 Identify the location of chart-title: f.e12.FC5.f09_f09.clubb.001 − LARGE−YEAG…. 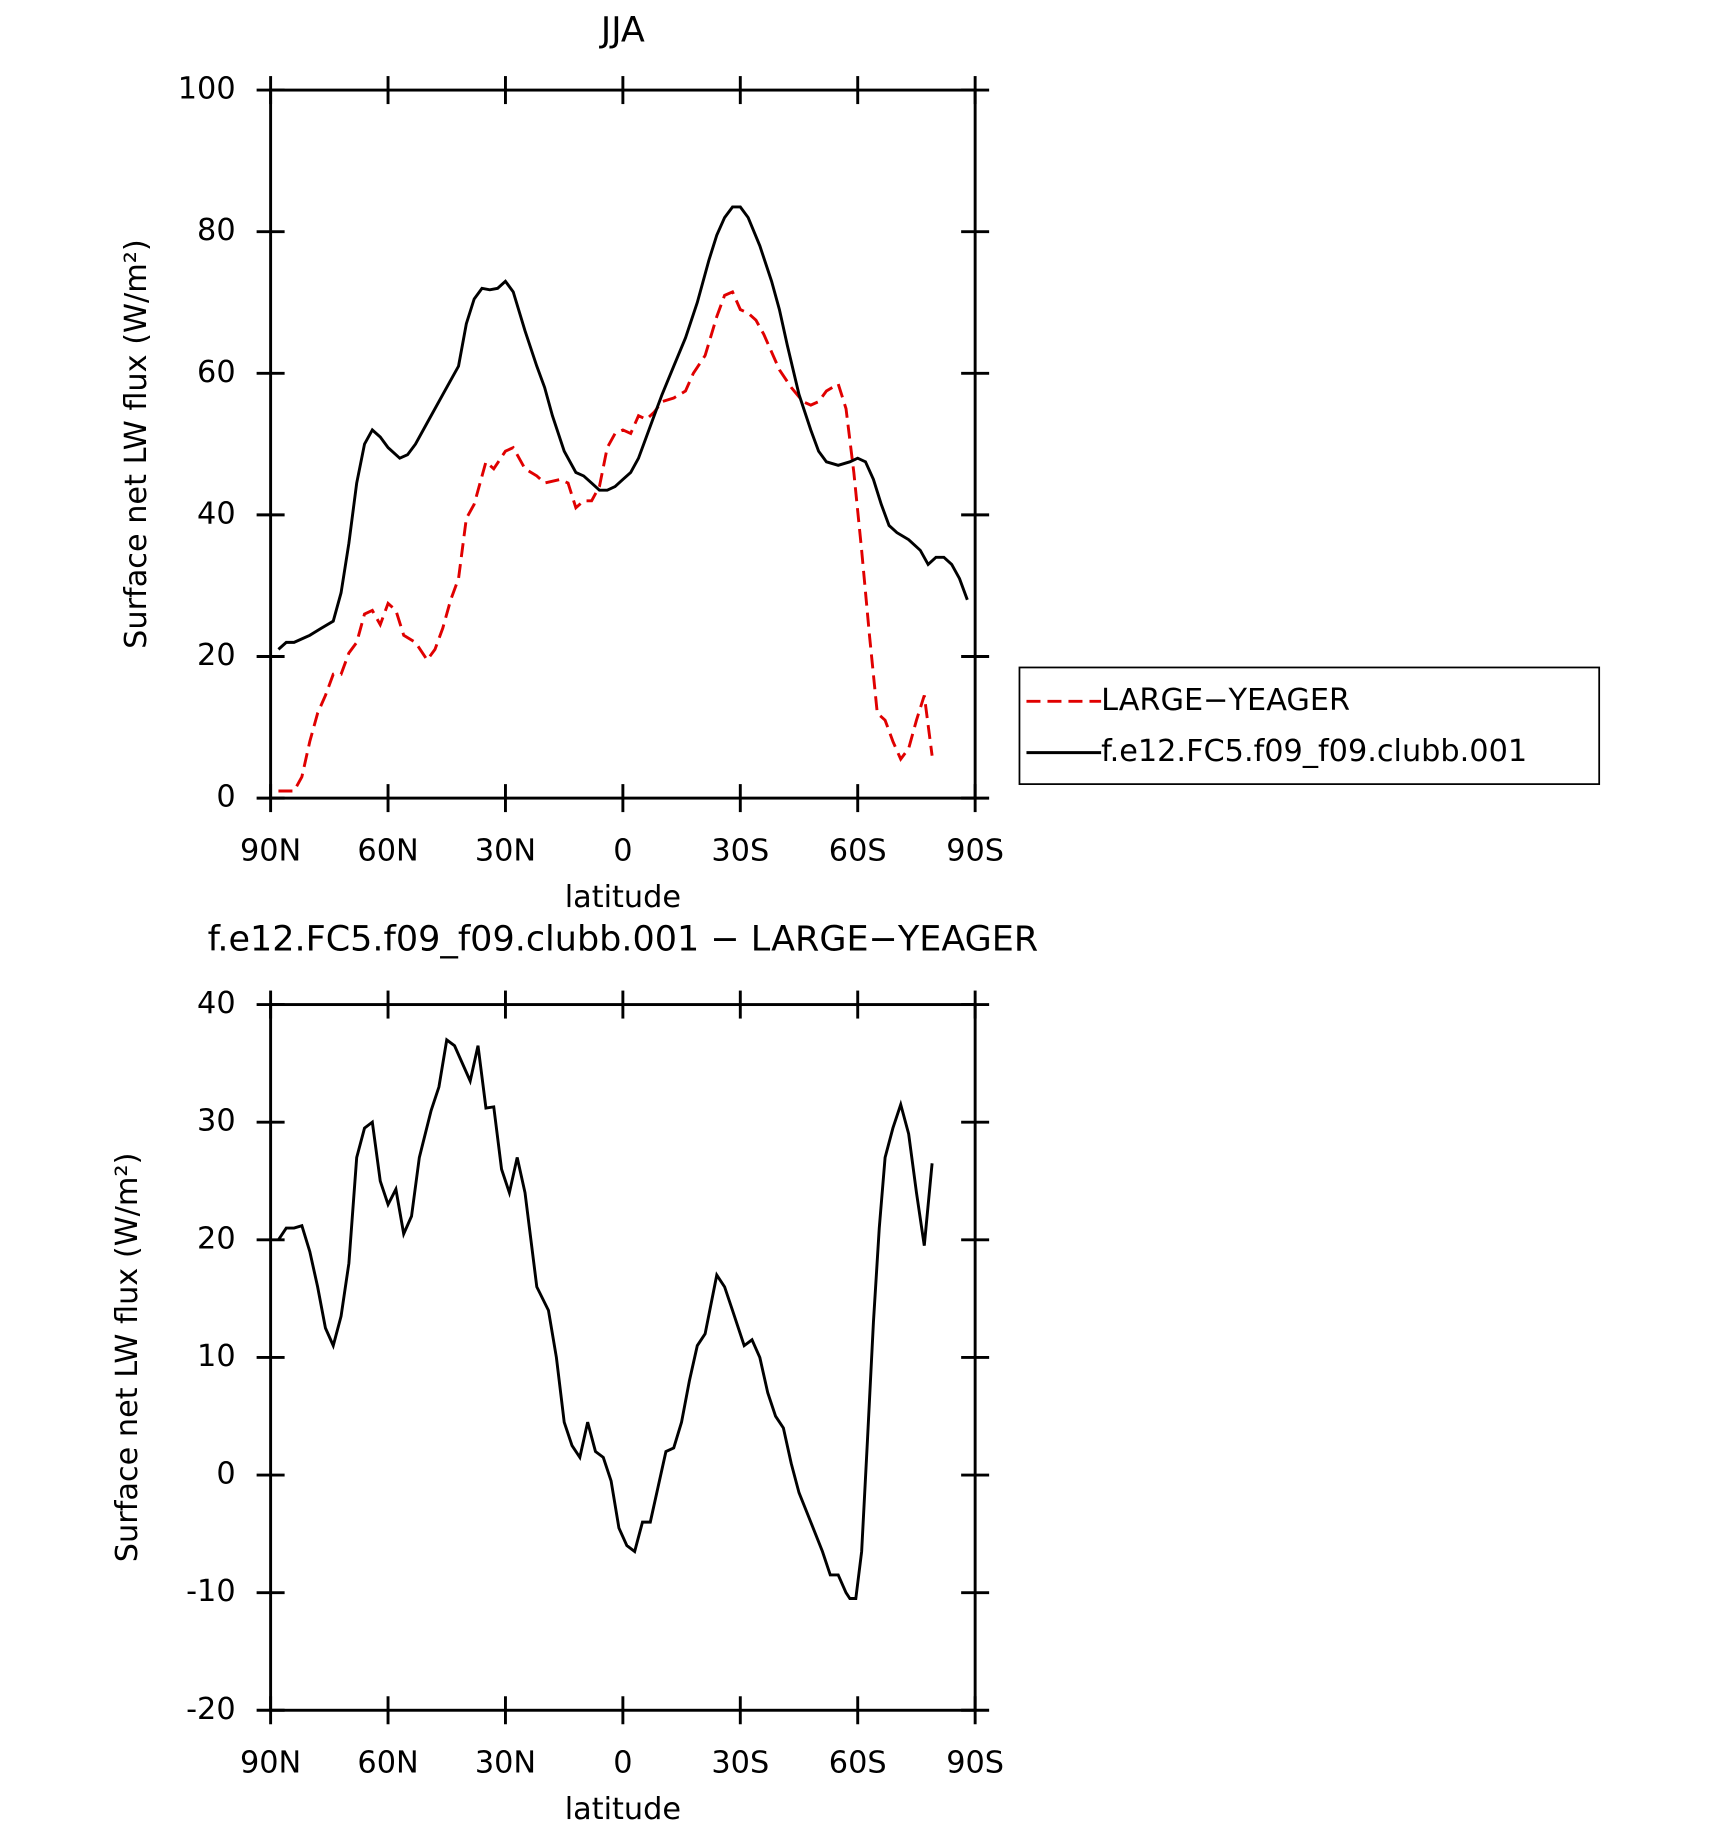
(623, 939).